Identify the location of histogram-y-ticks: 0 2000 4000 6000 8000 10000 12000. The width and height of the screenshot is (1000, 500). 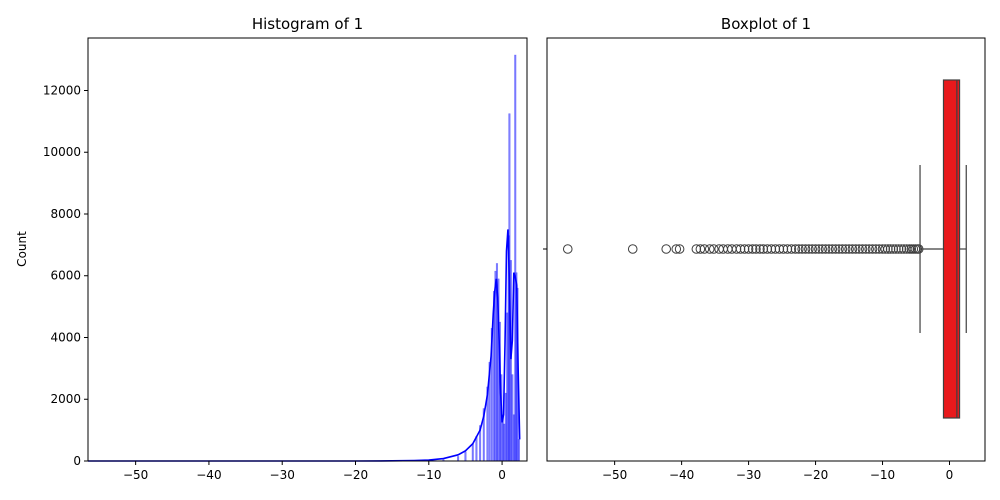
(65, 275).